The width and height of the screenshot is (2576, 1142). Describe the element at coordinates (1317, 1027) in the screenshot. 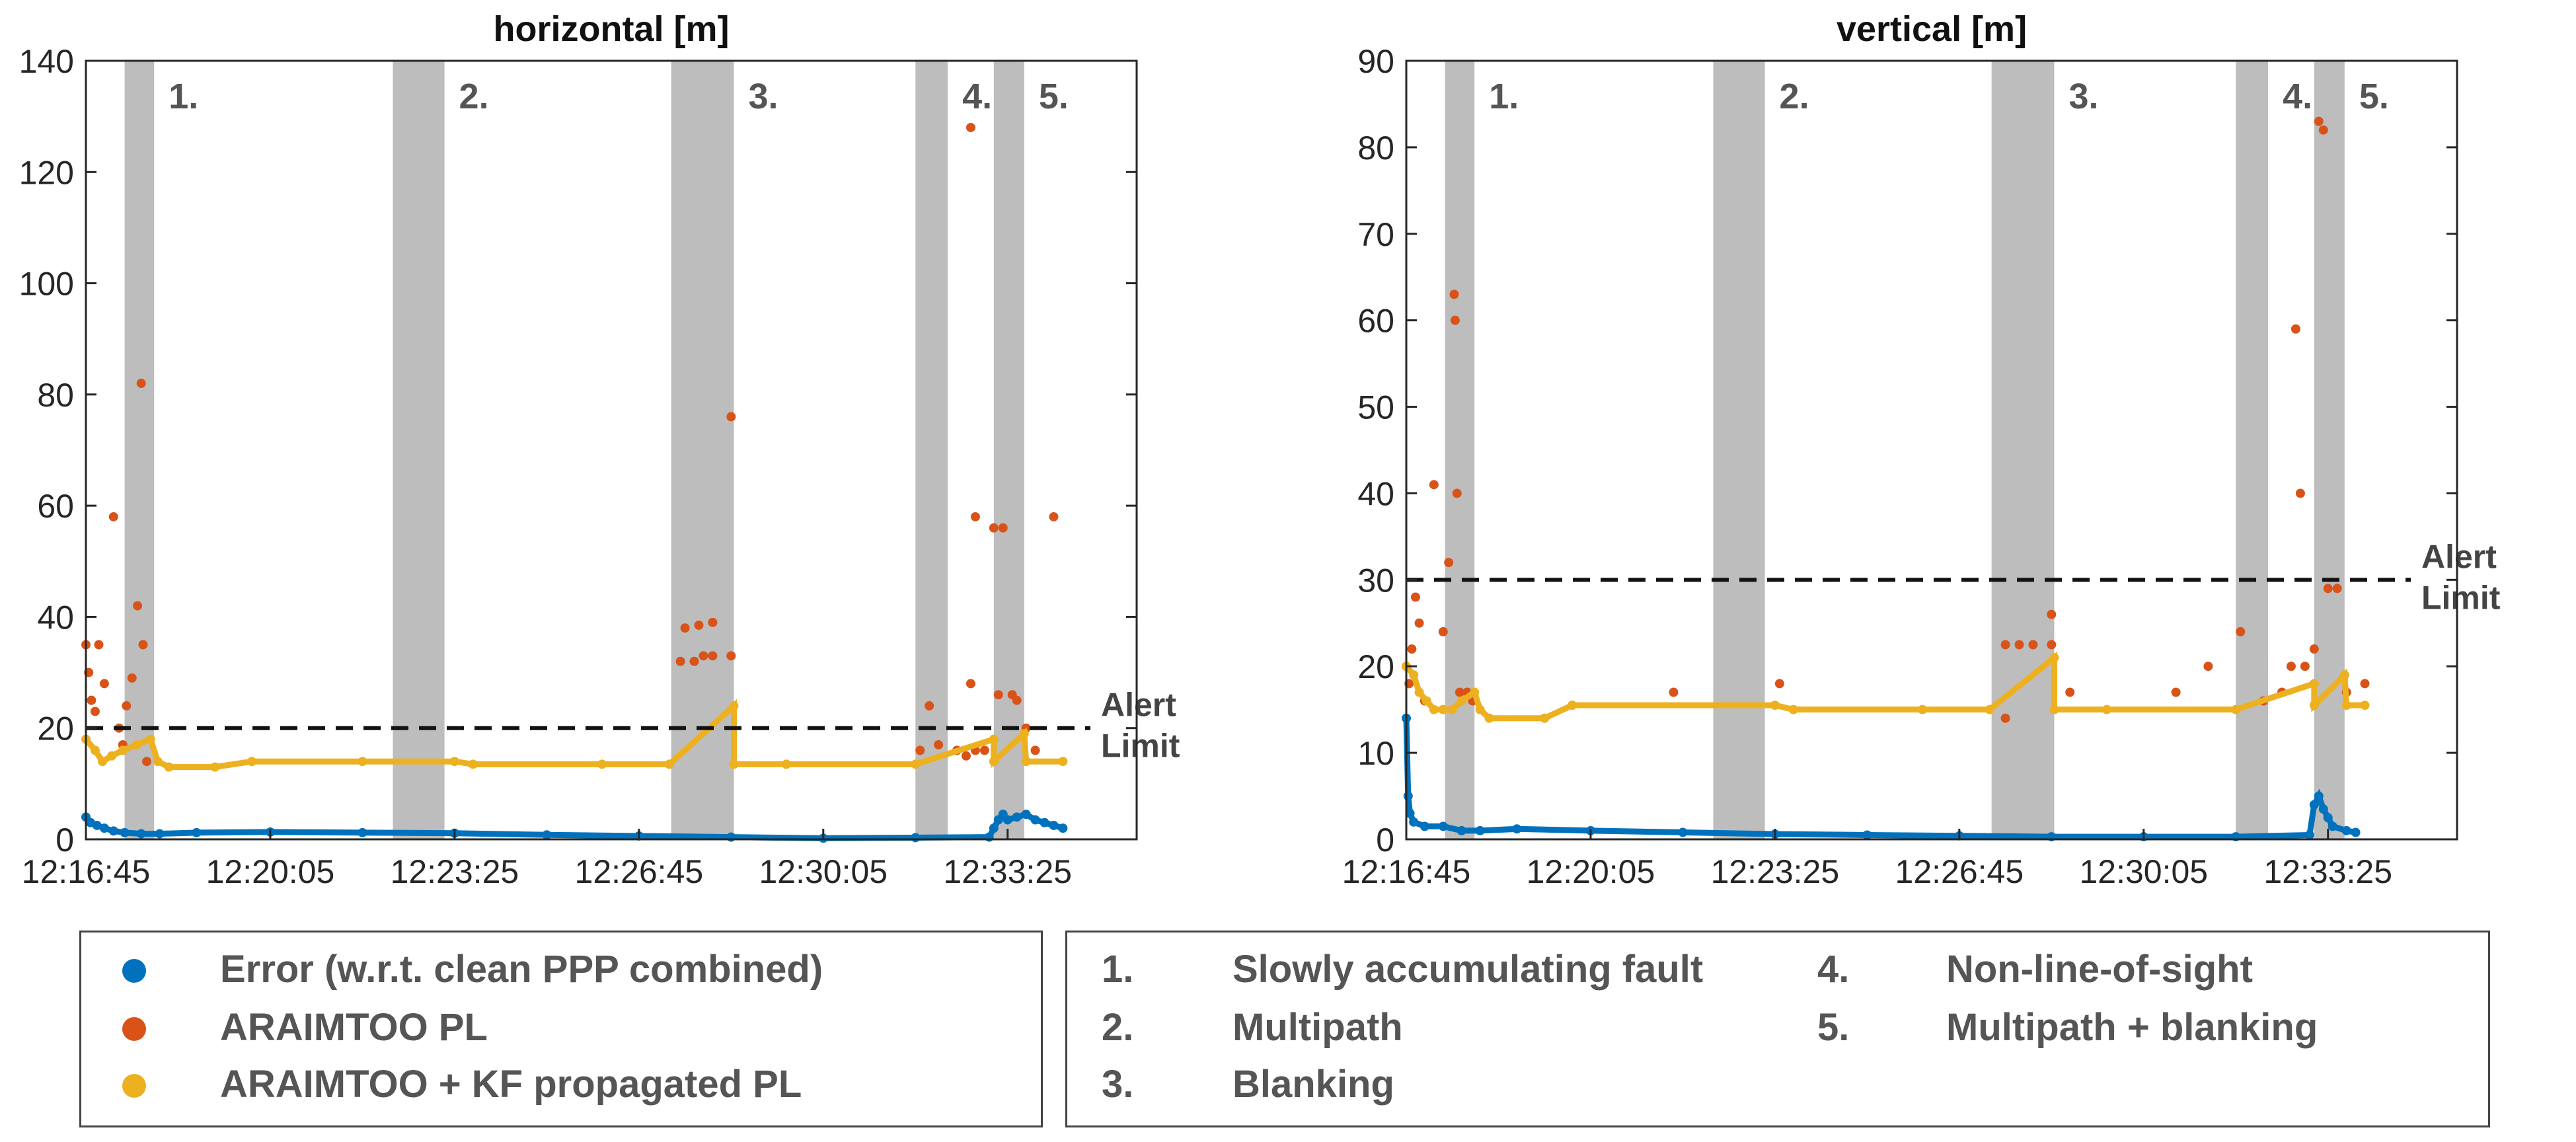

I see `fault-2-name: Multipath` at that location.